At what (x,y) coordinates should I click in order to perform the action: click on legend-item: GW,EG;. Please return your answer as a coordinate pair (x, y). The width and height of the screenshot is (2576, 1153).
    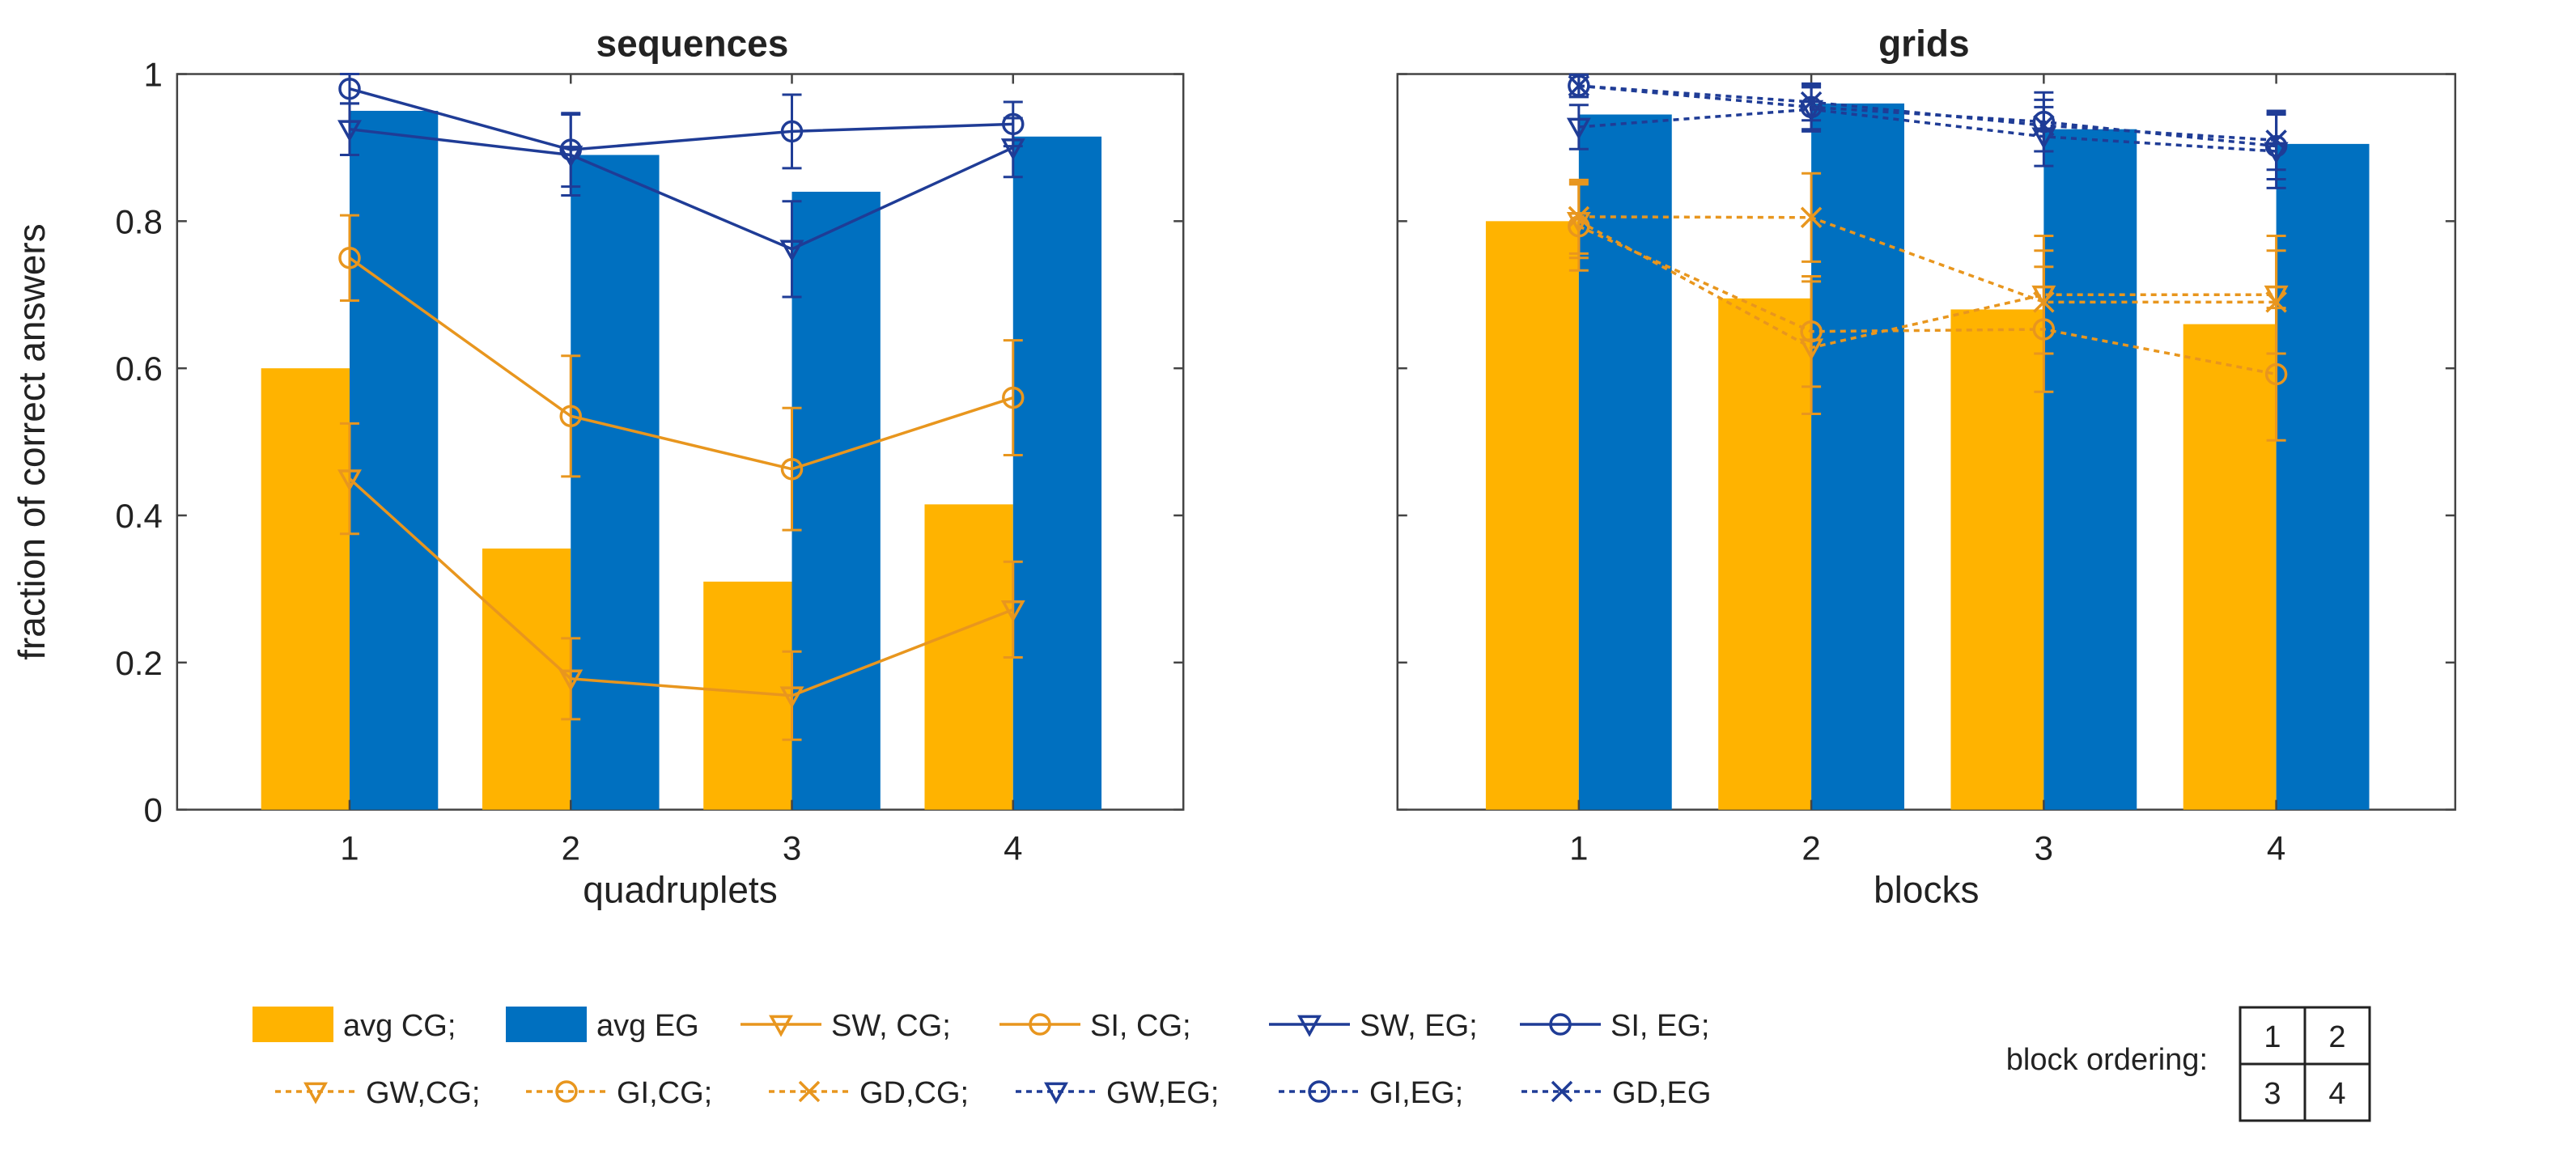
    Looking at the image, I should click on (1117, 1093).